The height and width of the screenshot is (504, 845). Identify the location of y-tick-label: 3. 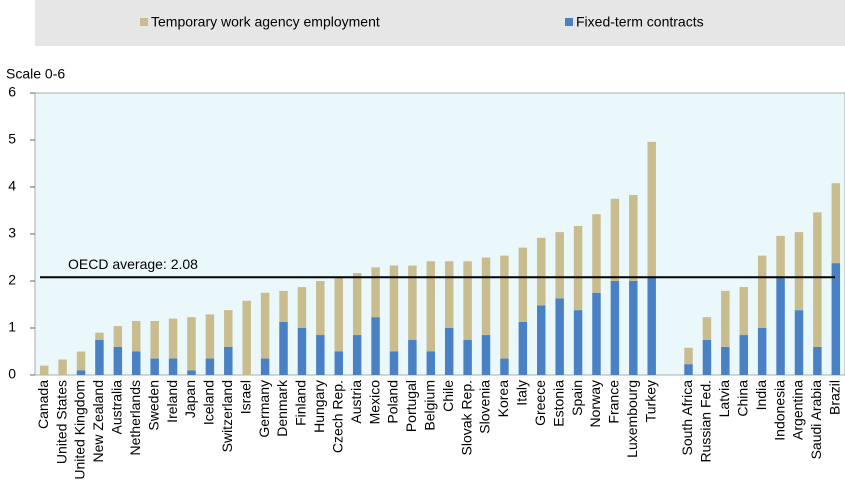
(12, 233).